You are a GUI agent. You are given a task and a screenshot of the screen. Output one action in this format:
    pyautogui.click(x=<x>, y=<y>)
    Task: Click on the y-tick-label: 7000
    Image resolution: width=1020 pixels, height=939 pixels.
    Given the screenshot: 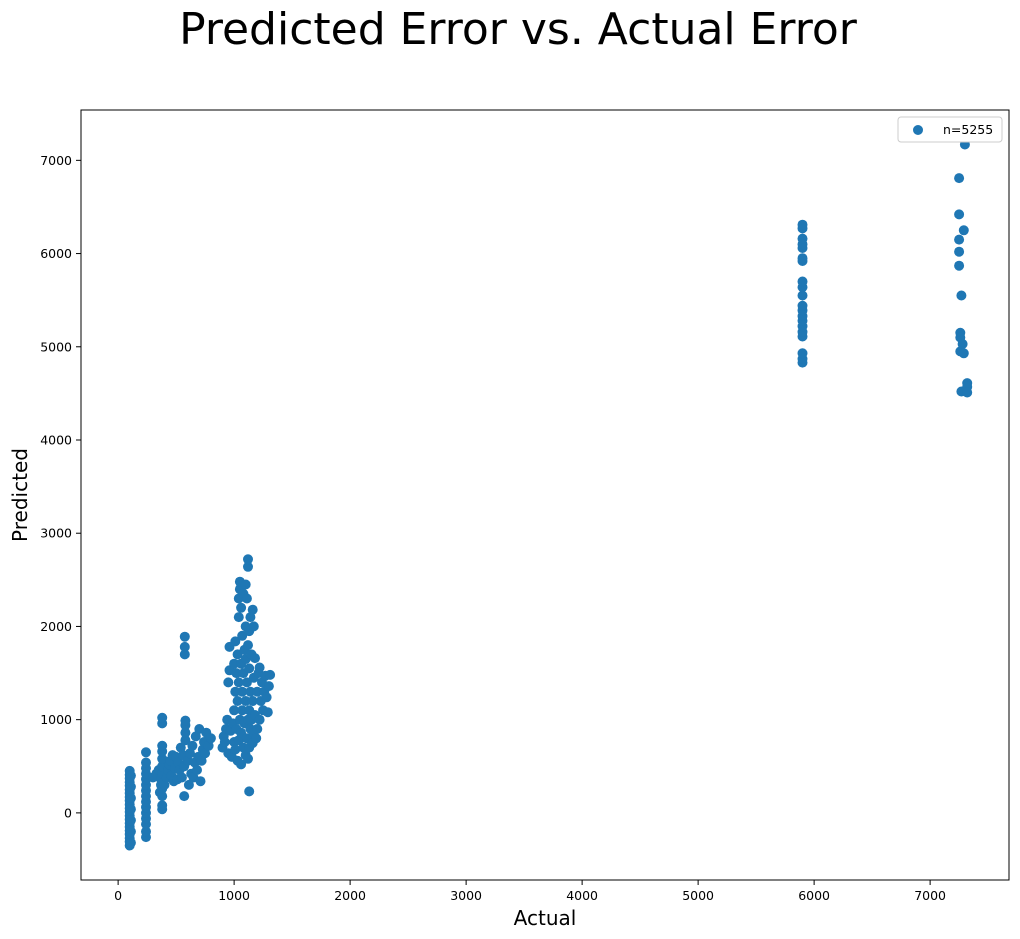 What is the action you would take?
    pyautogui.click(x=56, y=160)
    